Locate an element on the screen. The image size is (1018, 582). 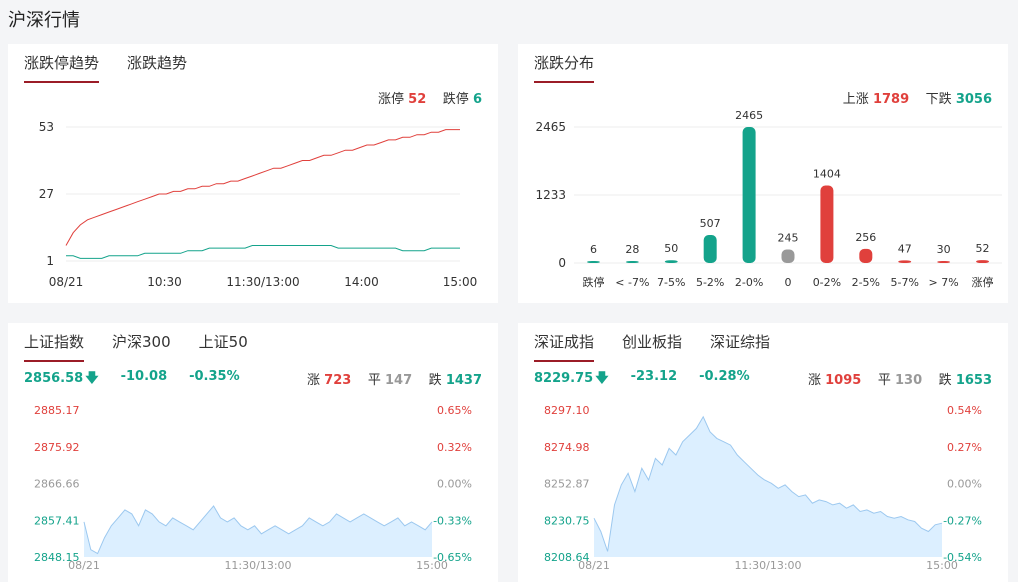
sz-up-label: 涨 is located at coordinates (814, 380).